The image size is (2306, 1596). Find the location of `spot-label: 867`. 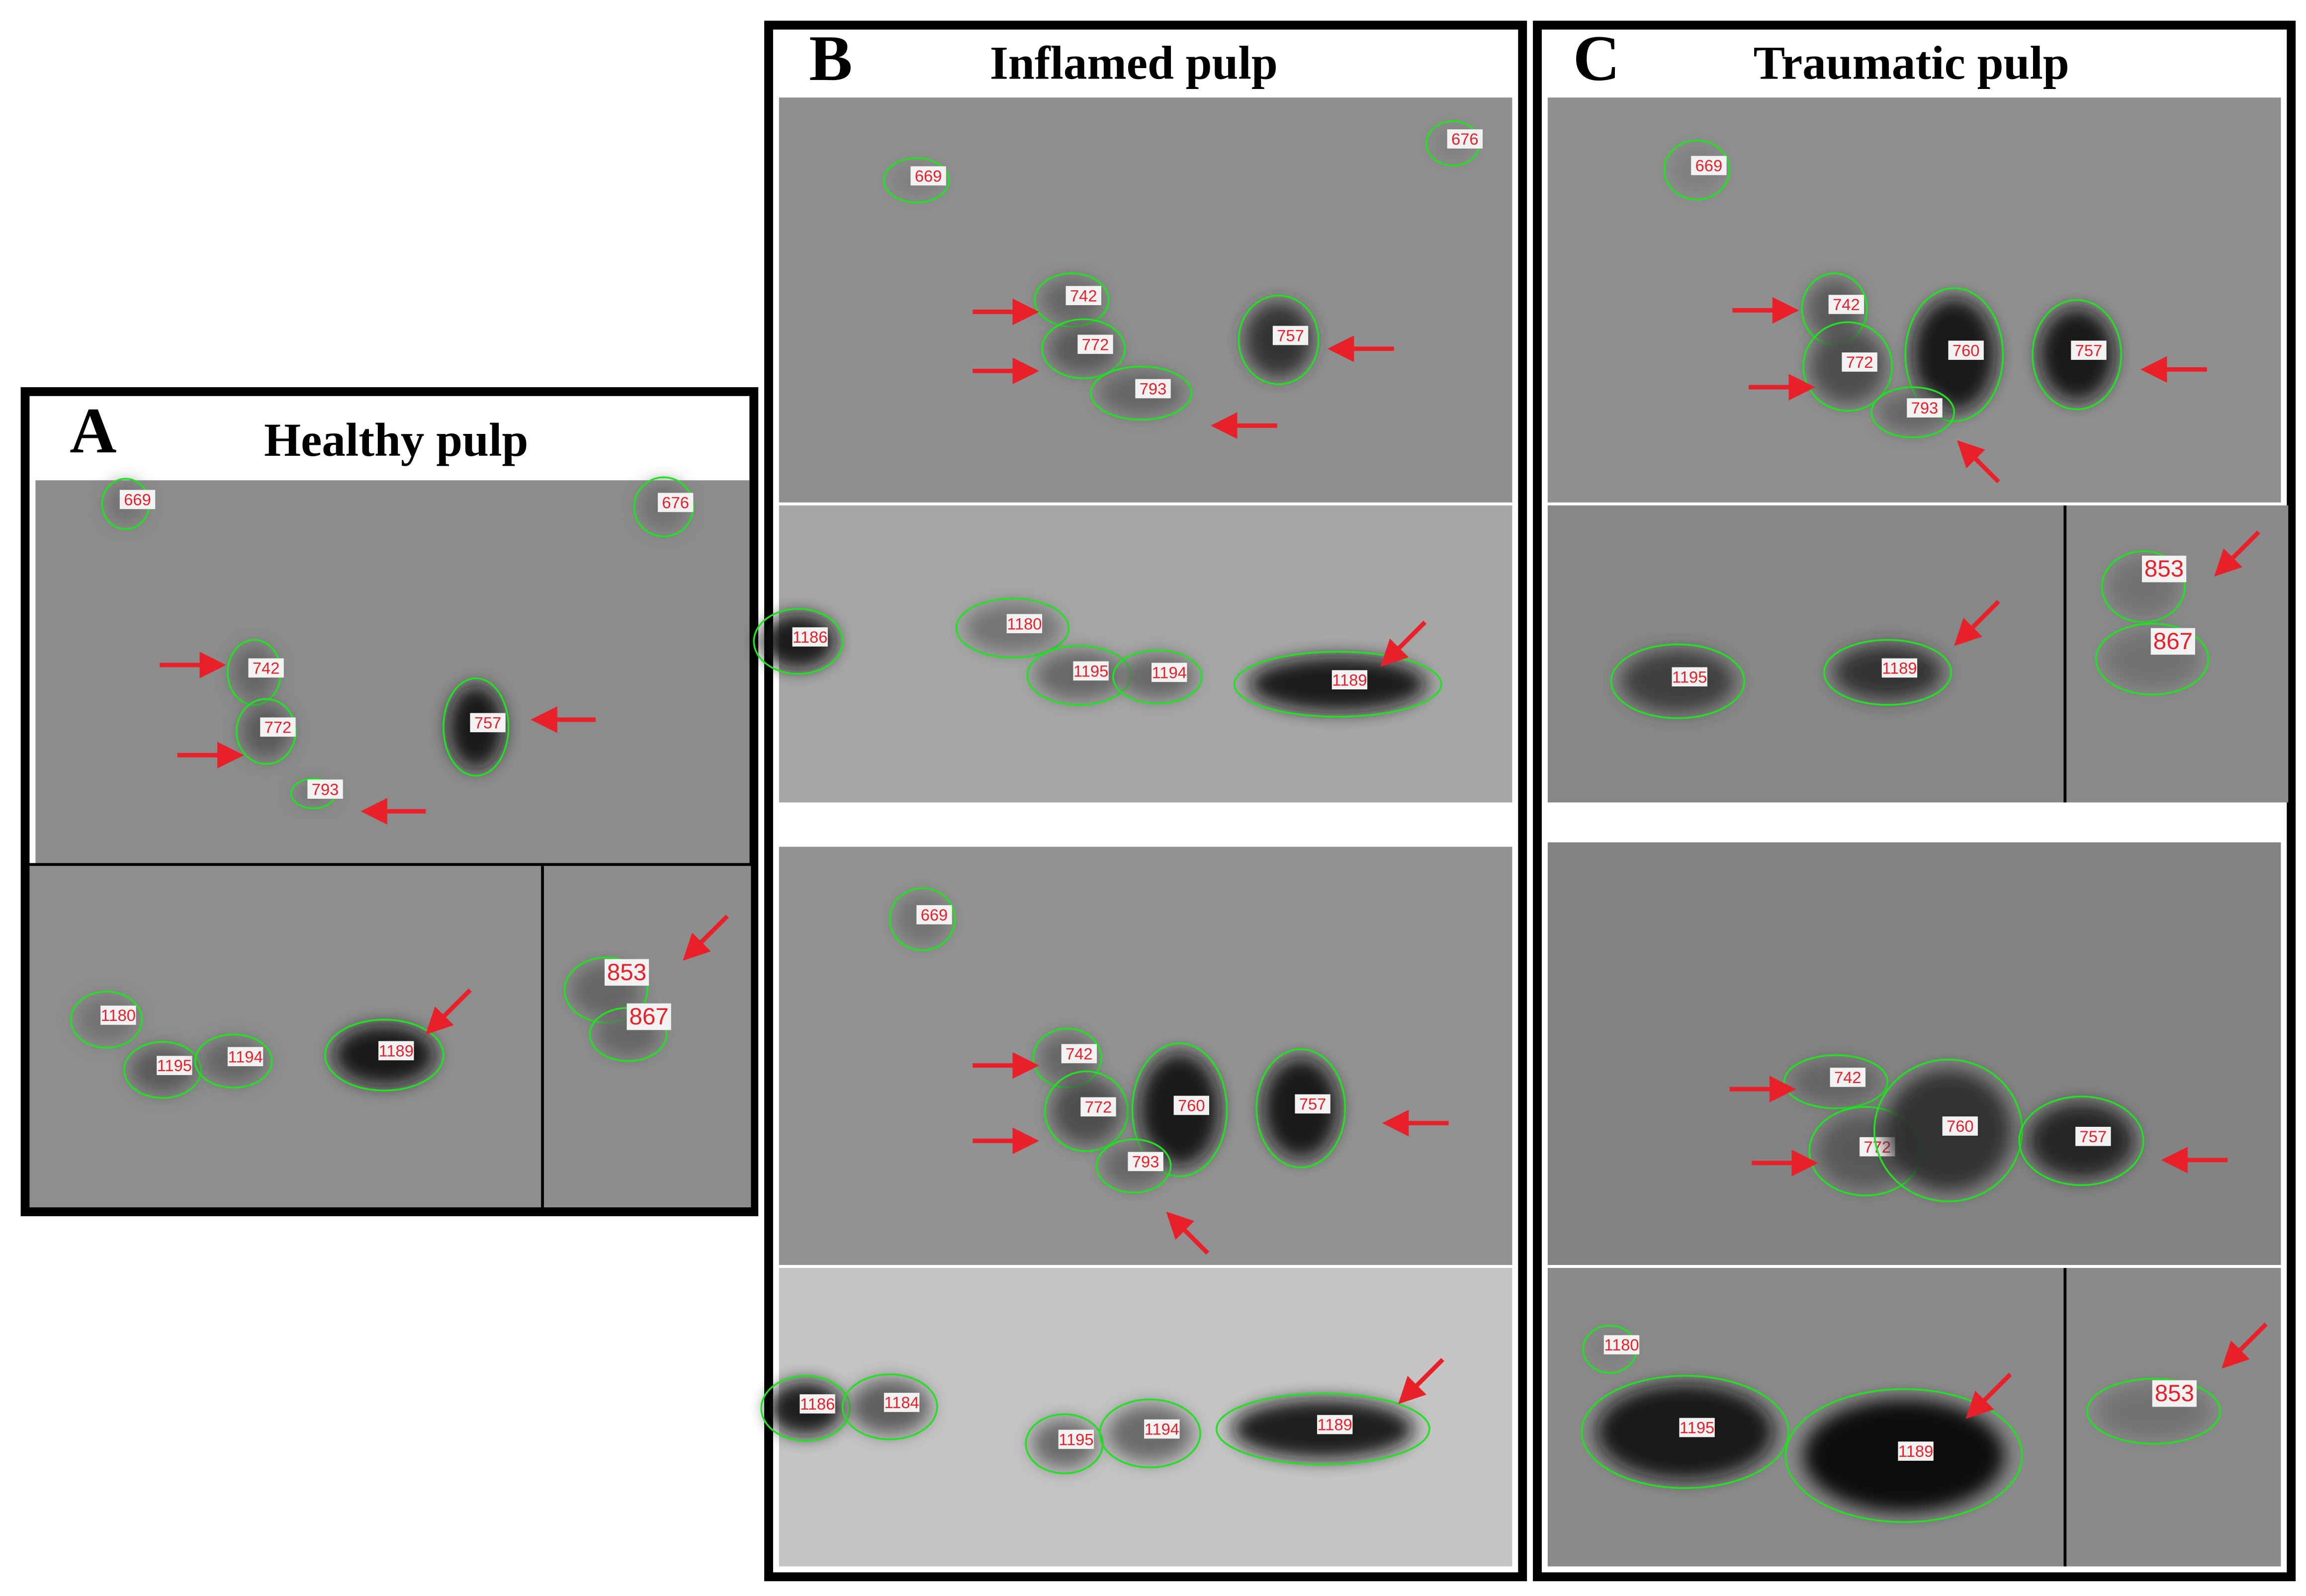

spot-label: 867 is located at coordinates (649, 1017).